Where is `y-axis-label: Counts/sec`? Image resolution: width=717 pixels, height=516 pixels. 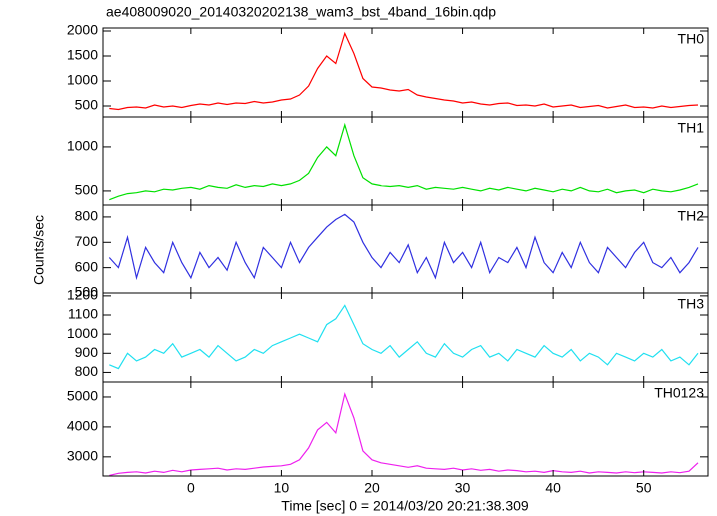 y-axis-label: Counts/sec is located at coordinates (39, 250).